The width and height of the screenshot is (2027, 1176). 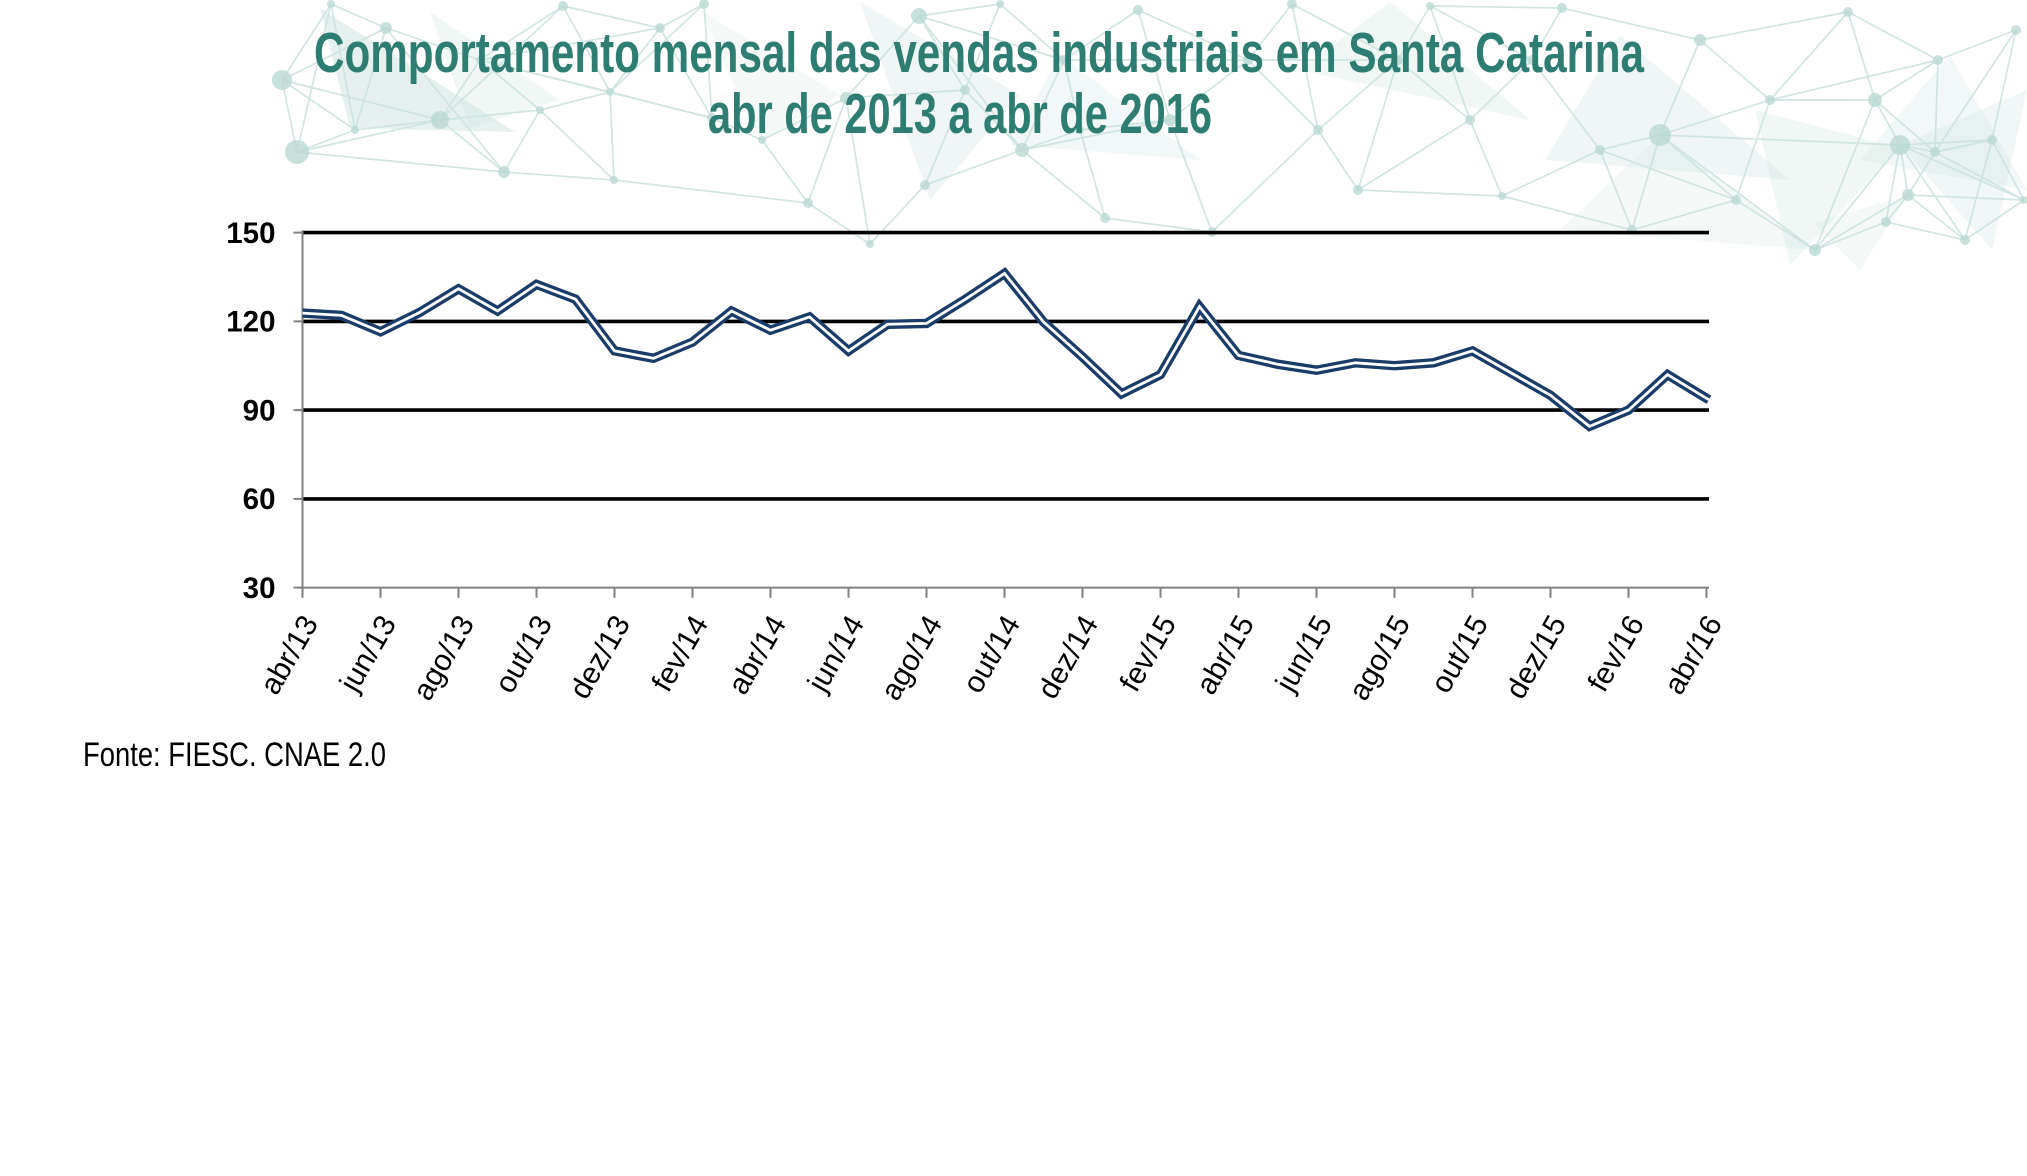 What do you see at coordinates (960, 114) in the screenshot?
I see `svg-text: abr de 2013 a abr de 2016` at bounding box center [960, 114].